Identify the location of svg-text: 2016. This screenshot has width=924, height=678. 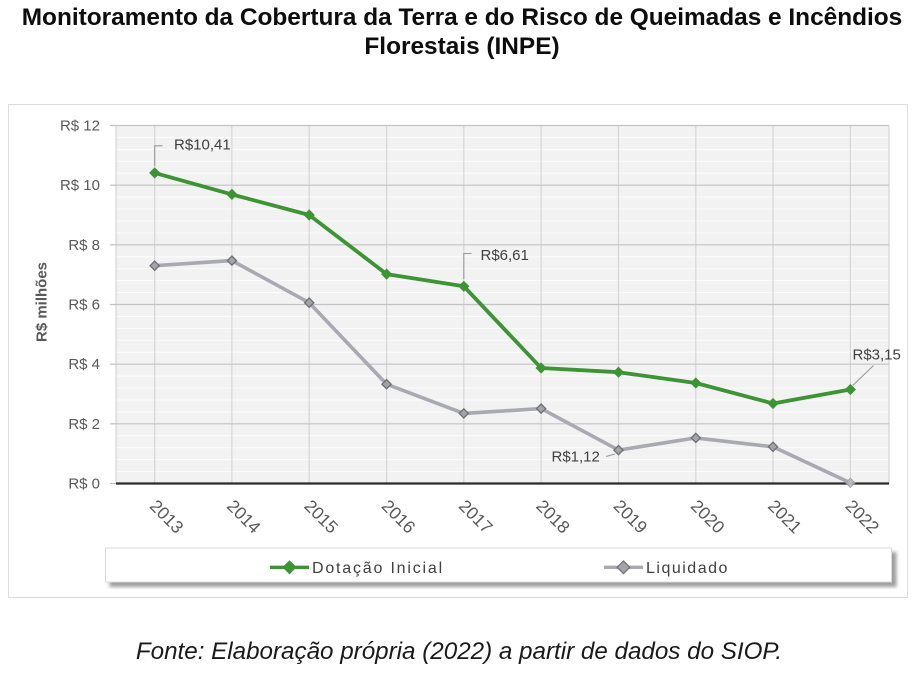
(399, 517).